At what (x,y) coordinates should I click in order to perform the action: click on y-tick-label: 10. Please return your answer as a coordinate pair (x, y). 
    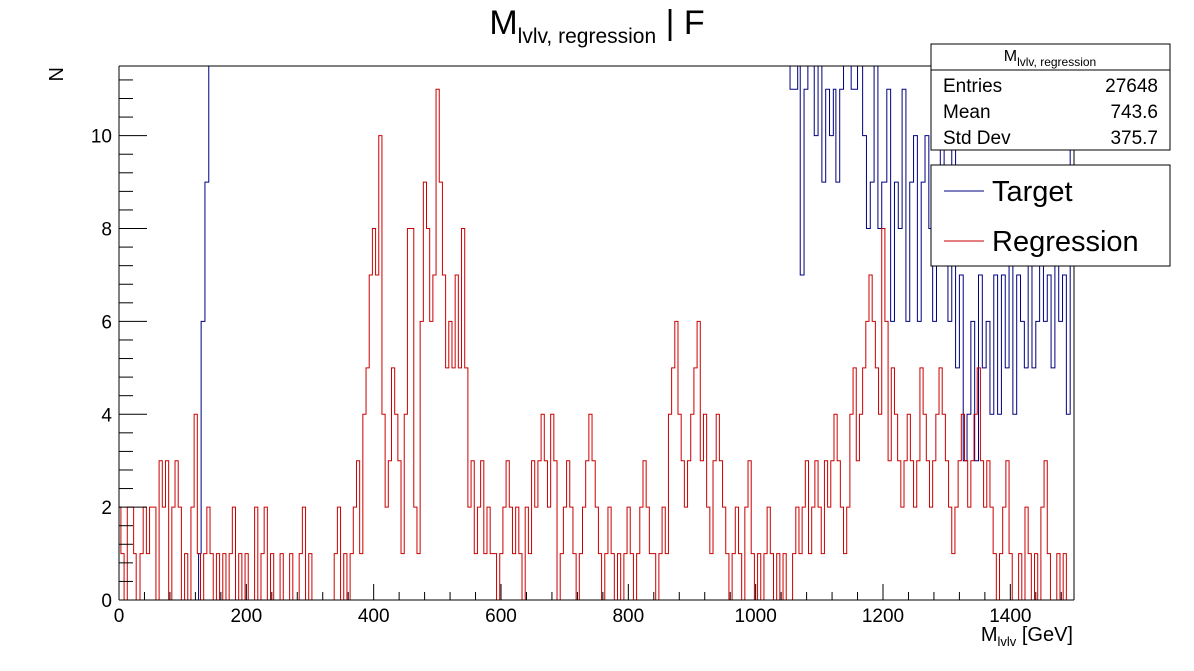
    Looking at the image, I should click on (101, 137).